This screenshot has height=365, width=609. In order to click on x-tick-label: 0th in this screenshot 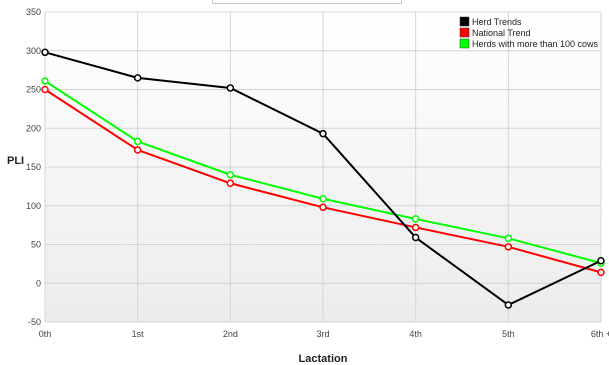, I will do `click(45, 334)`.